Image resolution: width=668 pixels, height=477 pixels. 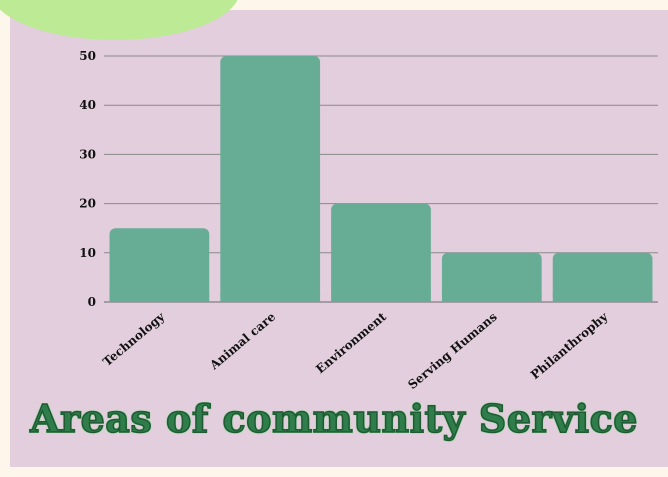 What do you see at coordinates (334, 418) in the screenshot?
I see `chart-title: Areas of community Service` at bounding box center [334, 418].